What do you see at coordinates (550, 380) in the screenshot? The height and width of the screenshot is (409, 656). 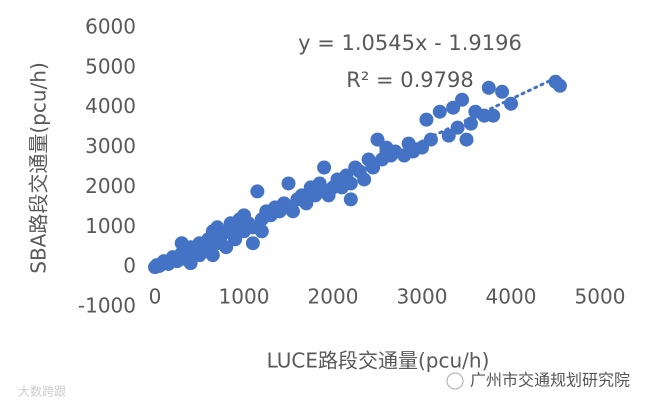 I see `watermark: 广州市交通规划研究院` at bounding box center [550, 380].